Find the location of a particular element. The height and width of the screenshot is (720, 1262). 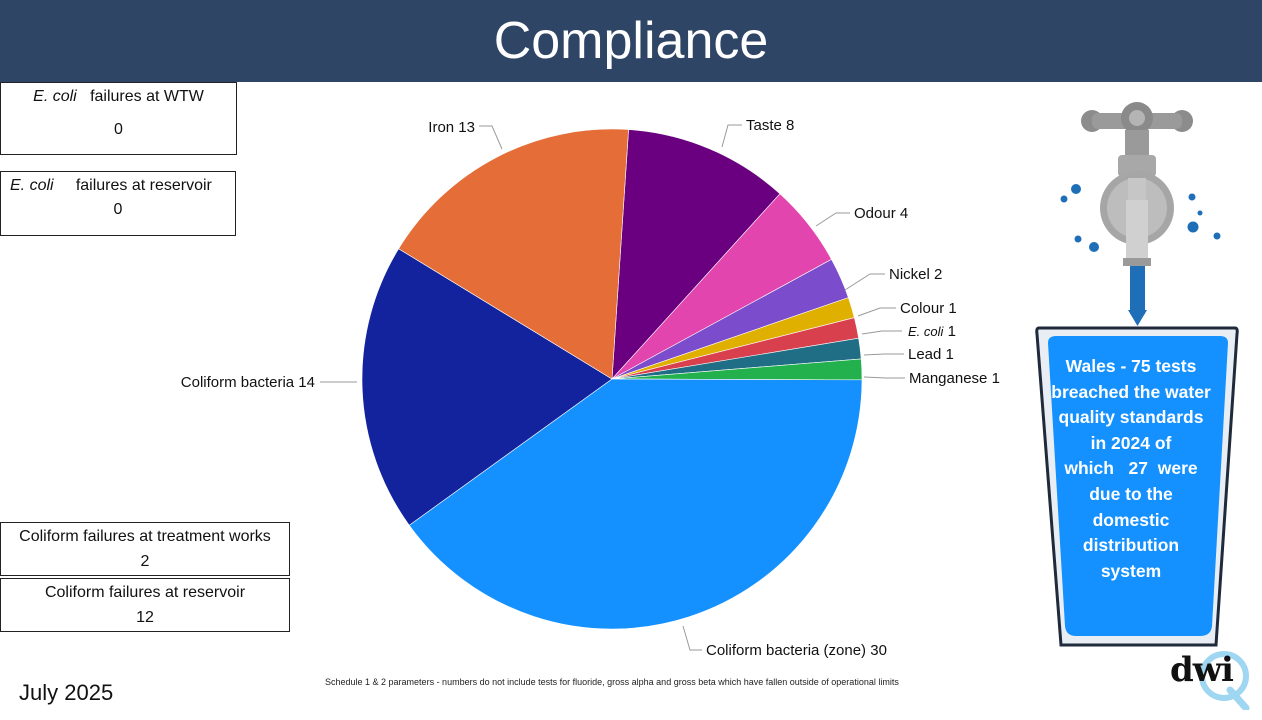

ecoli-wtw-label: failures at WTW is located at coordinates (147, 96).